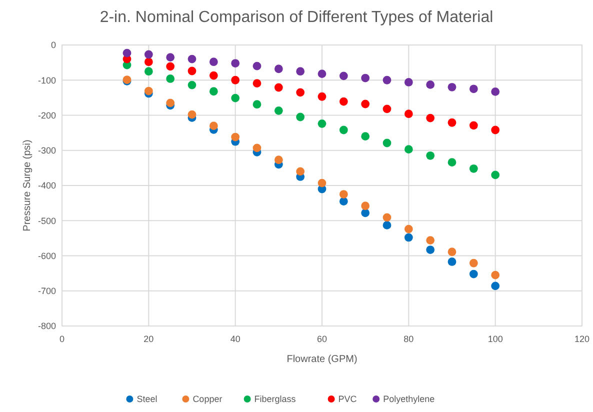  What do you see at coordinates (149, 339) in the screenshot?
I see `x-tick-label: 20` at bounding box center [149, 339].